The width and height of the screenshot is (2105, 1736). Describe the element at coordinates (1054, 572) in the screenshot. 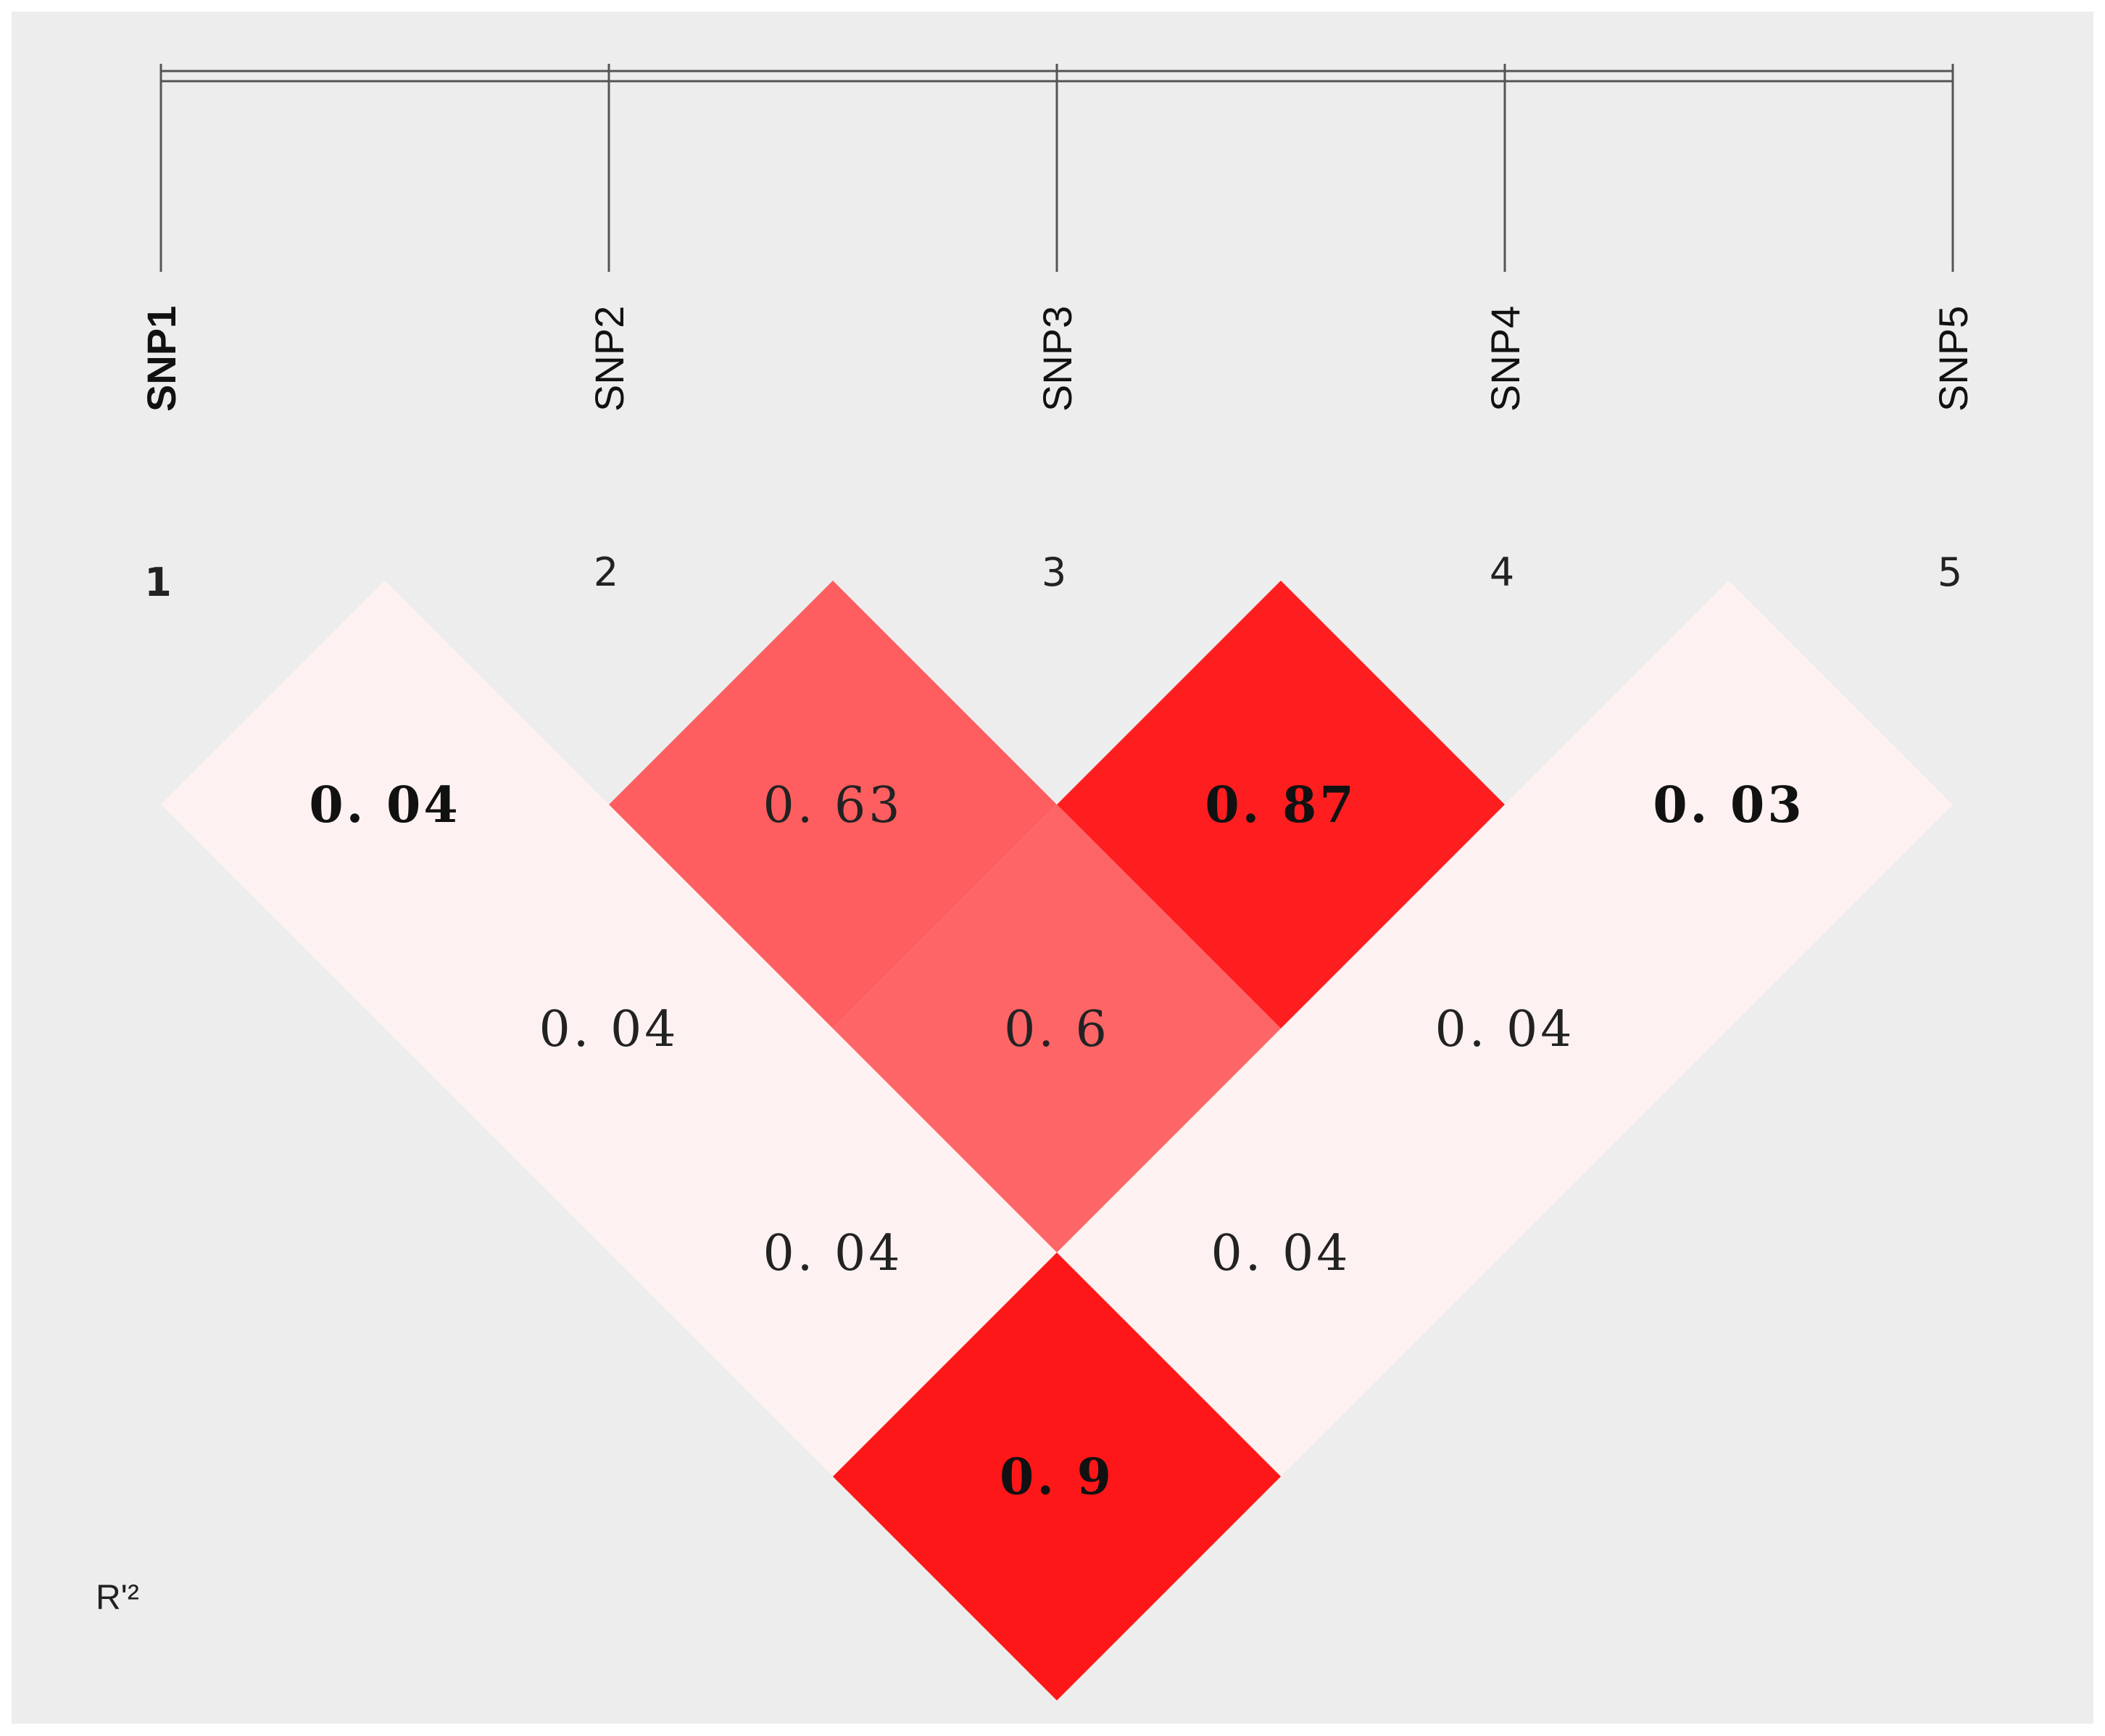

I see `marker-index: 3` at that location.